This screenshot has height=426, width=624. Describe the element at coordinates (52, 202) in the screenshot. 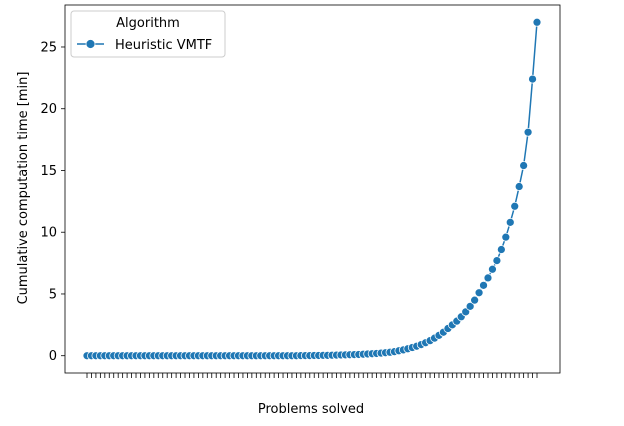

I see `y-axis: 0 5 10 15 20 25` at that location.